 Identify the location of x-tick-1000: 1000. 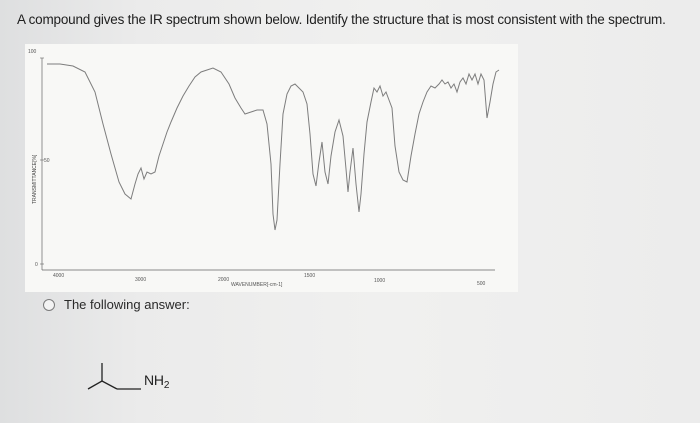
(379, 281).